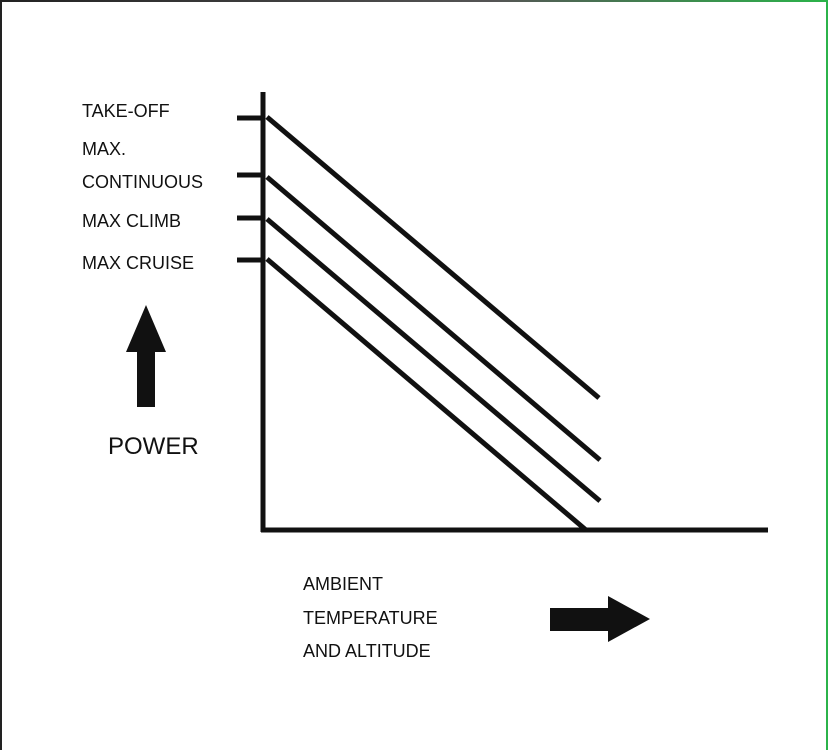 This screenshot has width=829, height=750. What do you see at coordinates (600, 619) in the screenshot?
I see `right-arrow` at bounding box center [600, 619].